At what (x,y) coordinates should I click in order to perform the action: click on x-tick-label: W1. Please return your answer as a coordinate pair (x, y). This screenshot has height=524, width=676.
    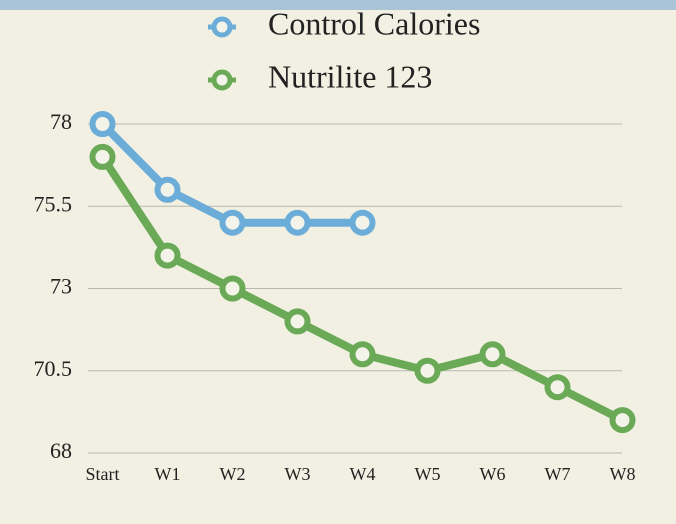
    Looking at the image, I should click on (168, 474).